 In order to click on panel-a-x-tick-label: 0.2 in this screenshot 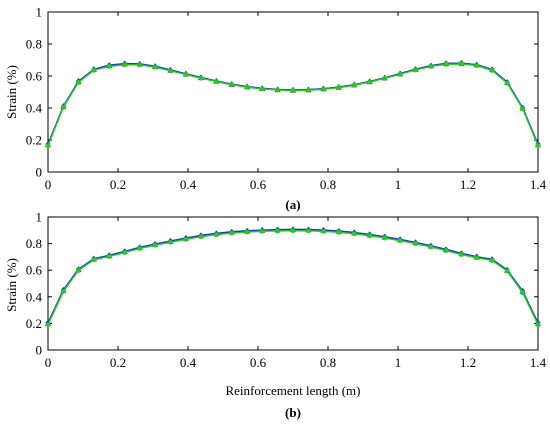, I will do `click(118, 184)`.